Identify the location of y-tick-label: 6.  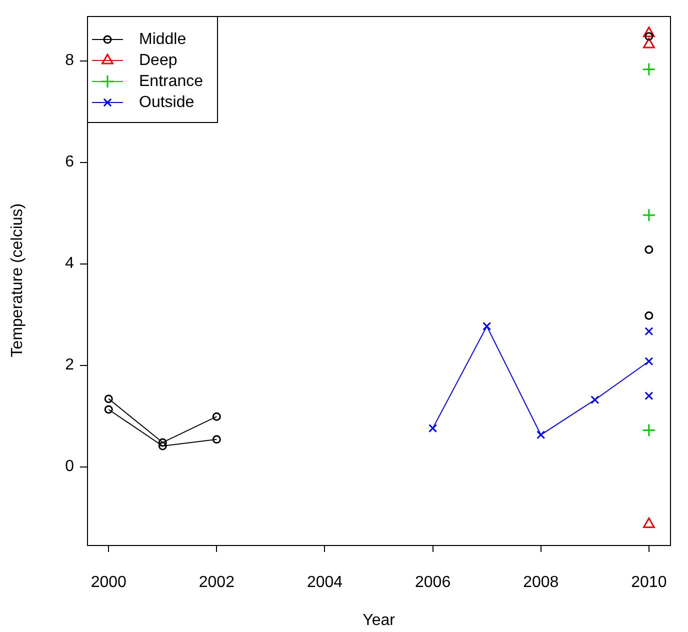
(69, 162).